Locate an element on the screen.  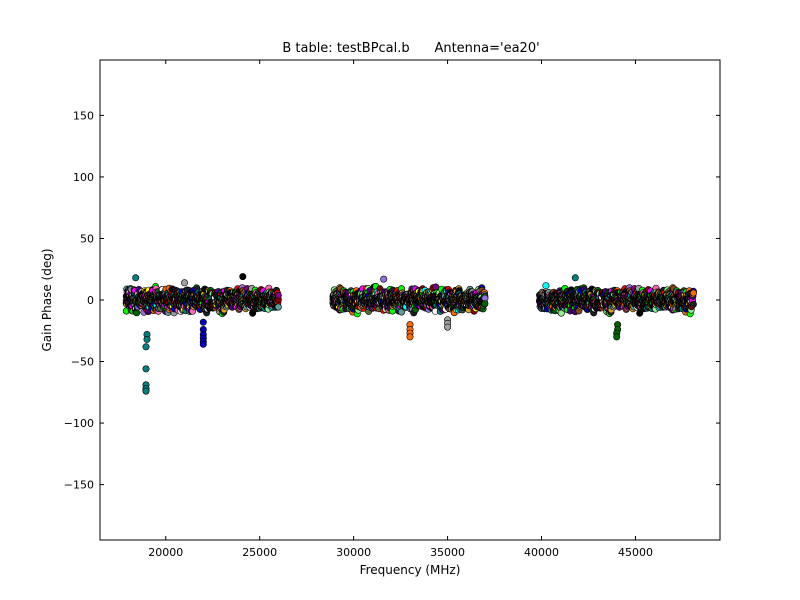
y-tick-label: −150 is located at coordinates (79, 485).